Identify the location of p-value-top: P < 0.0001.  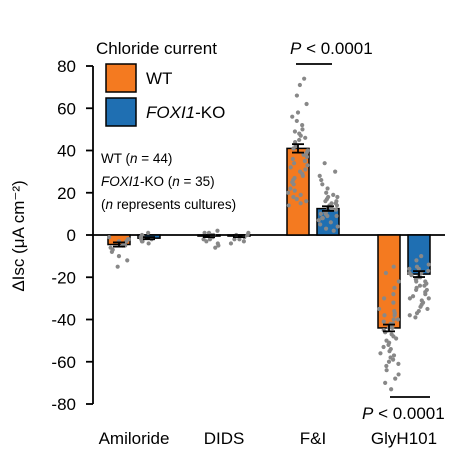
(331, 48).